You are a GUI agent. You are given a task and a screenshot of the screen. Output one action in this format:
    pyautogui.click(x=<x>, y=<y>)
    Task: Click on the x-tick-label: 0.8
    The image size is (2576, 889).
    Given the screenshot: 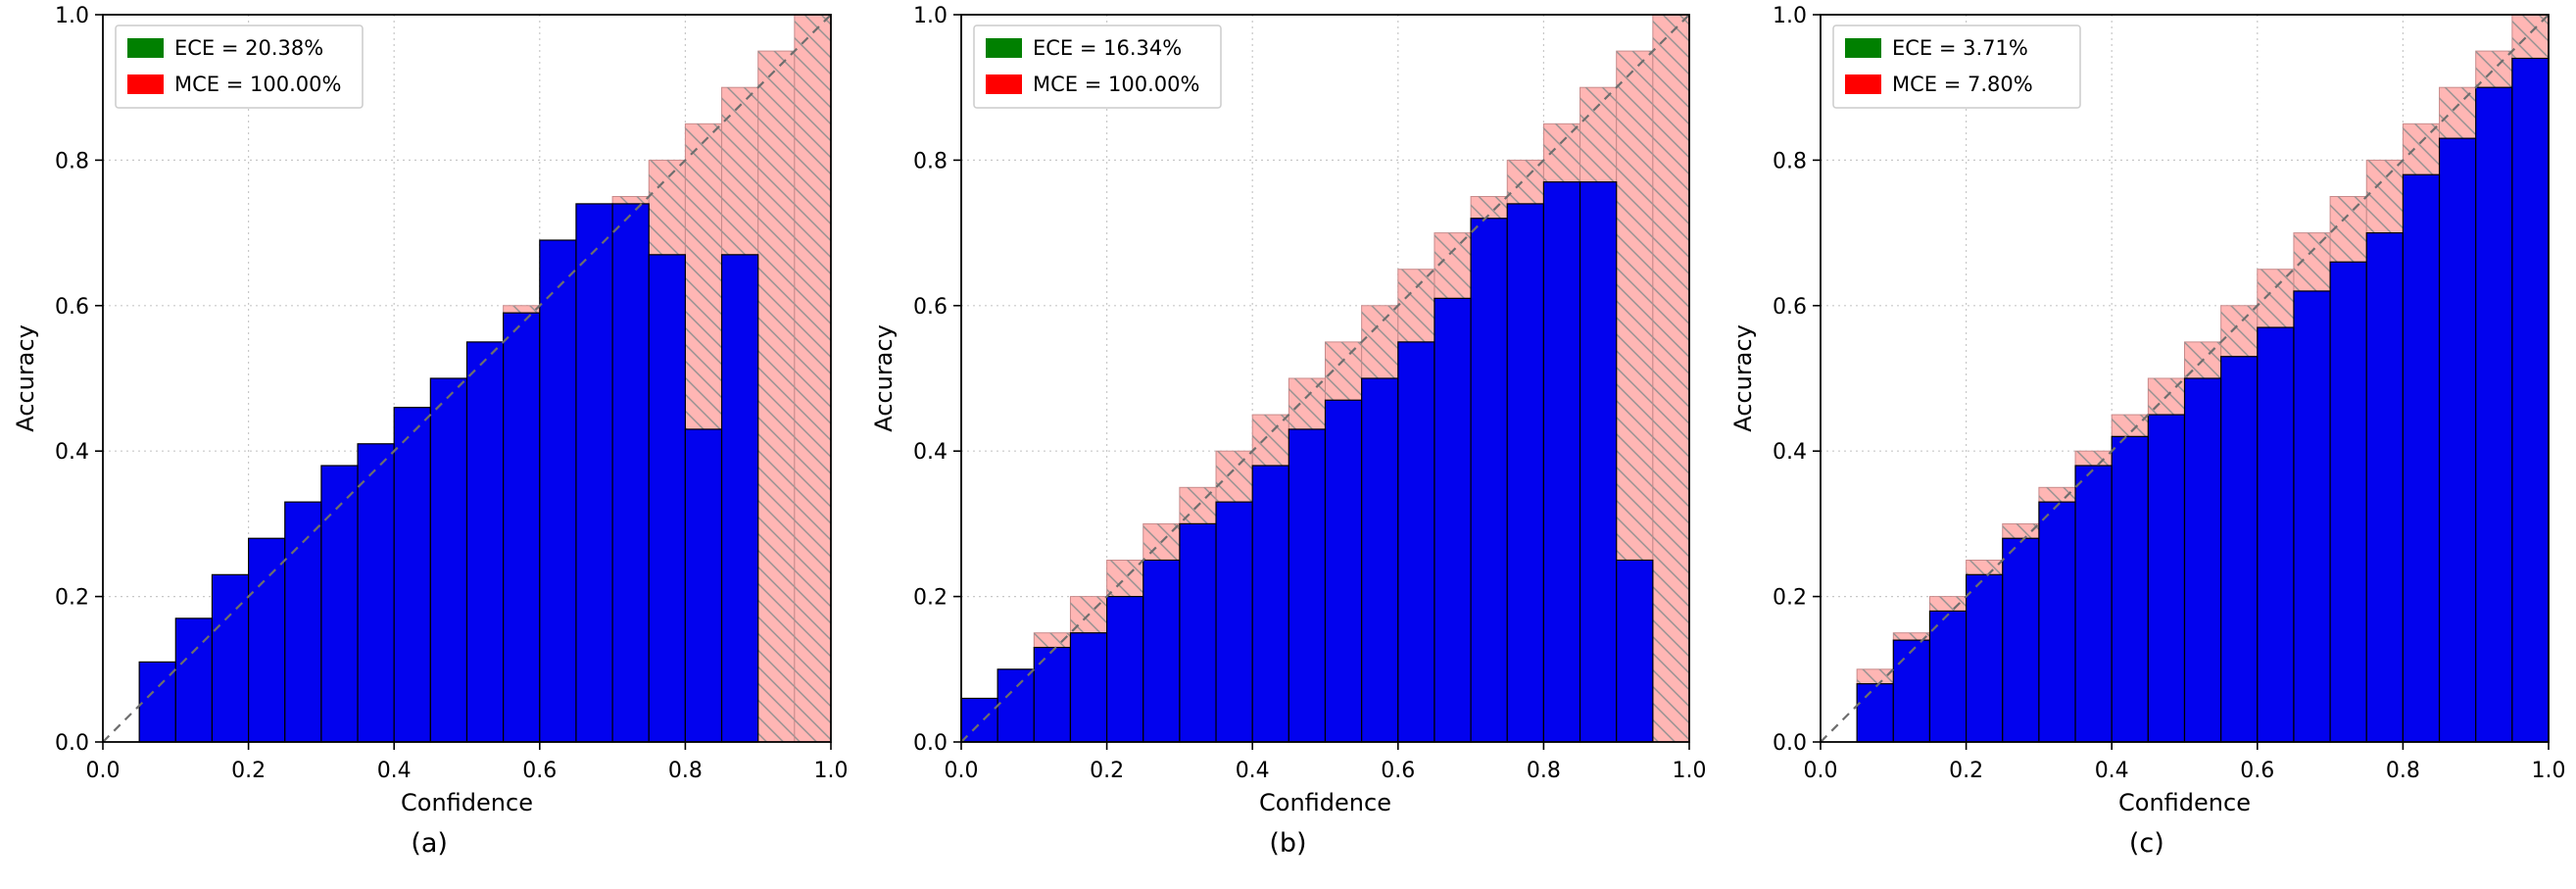 What is the action you would take?
    pyautogui.click(x=2403, y=771)
    